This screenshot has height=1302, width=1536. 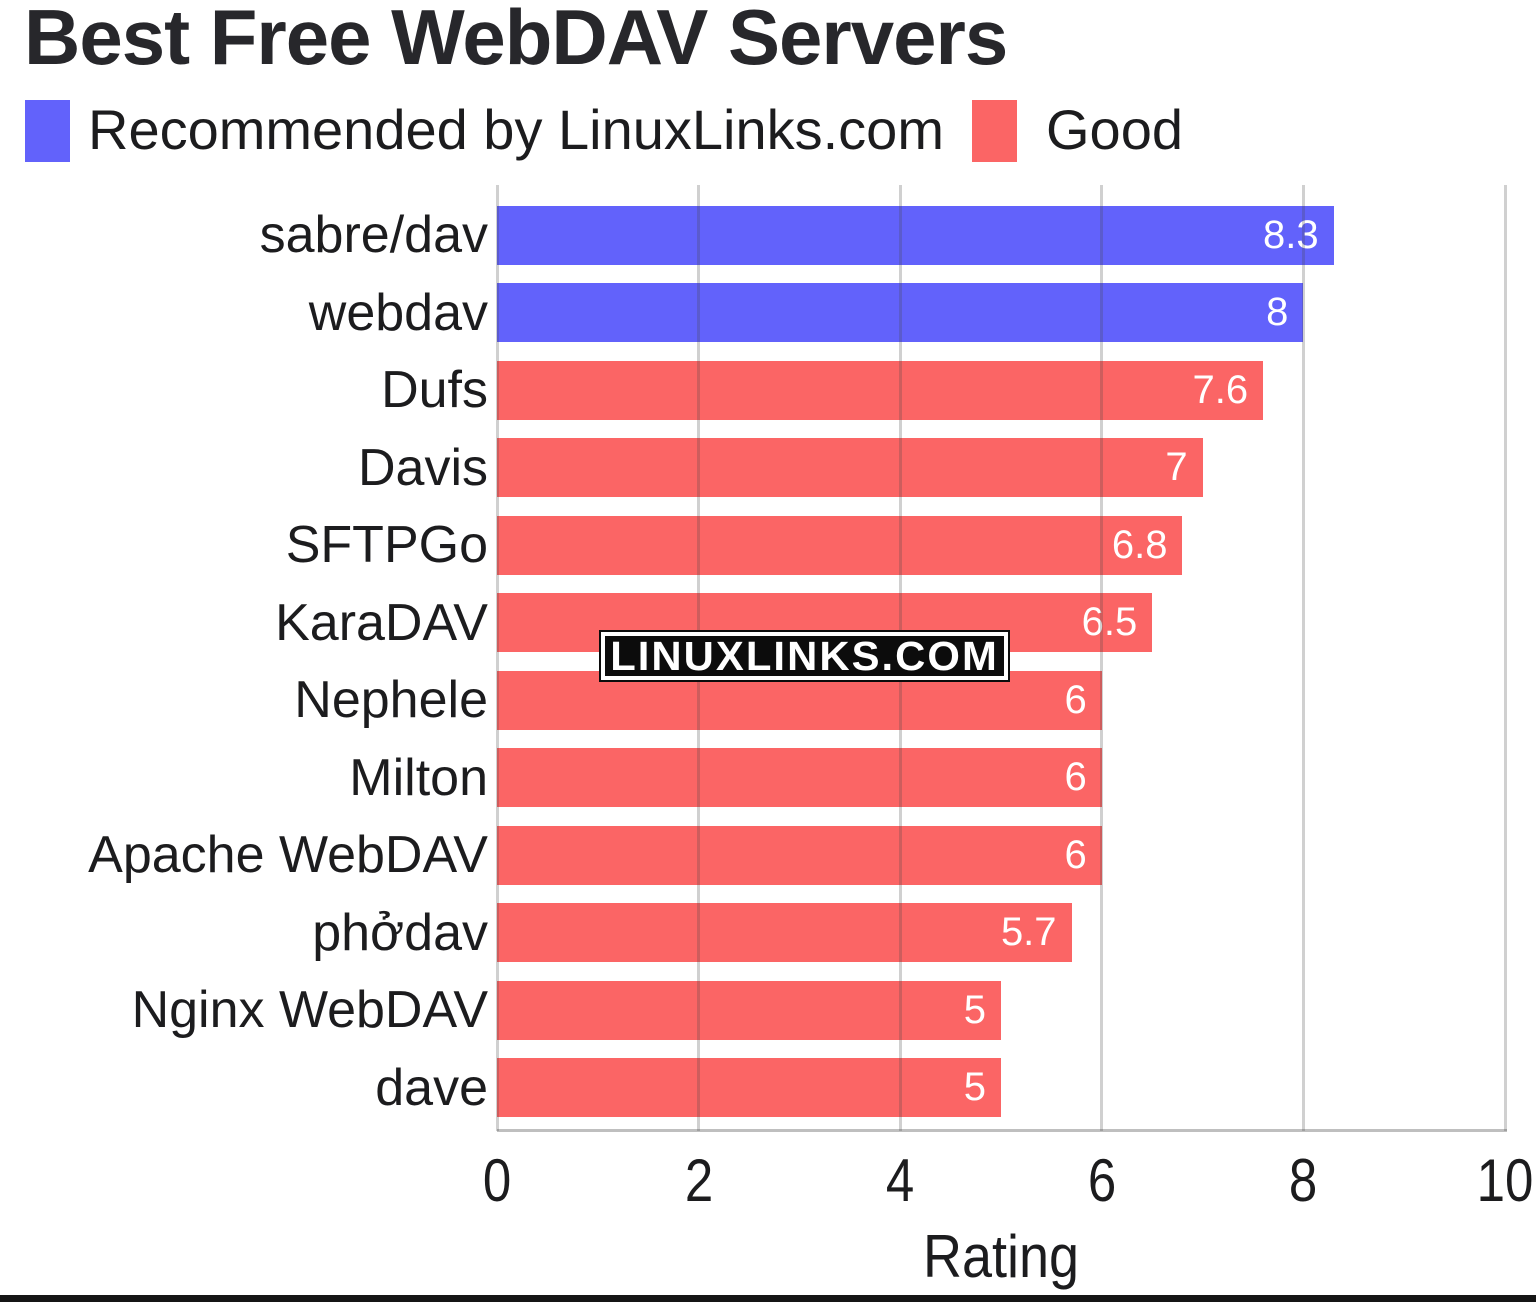 I want to click on category-label-nephele: Nephele, so click(x=391, y=700).